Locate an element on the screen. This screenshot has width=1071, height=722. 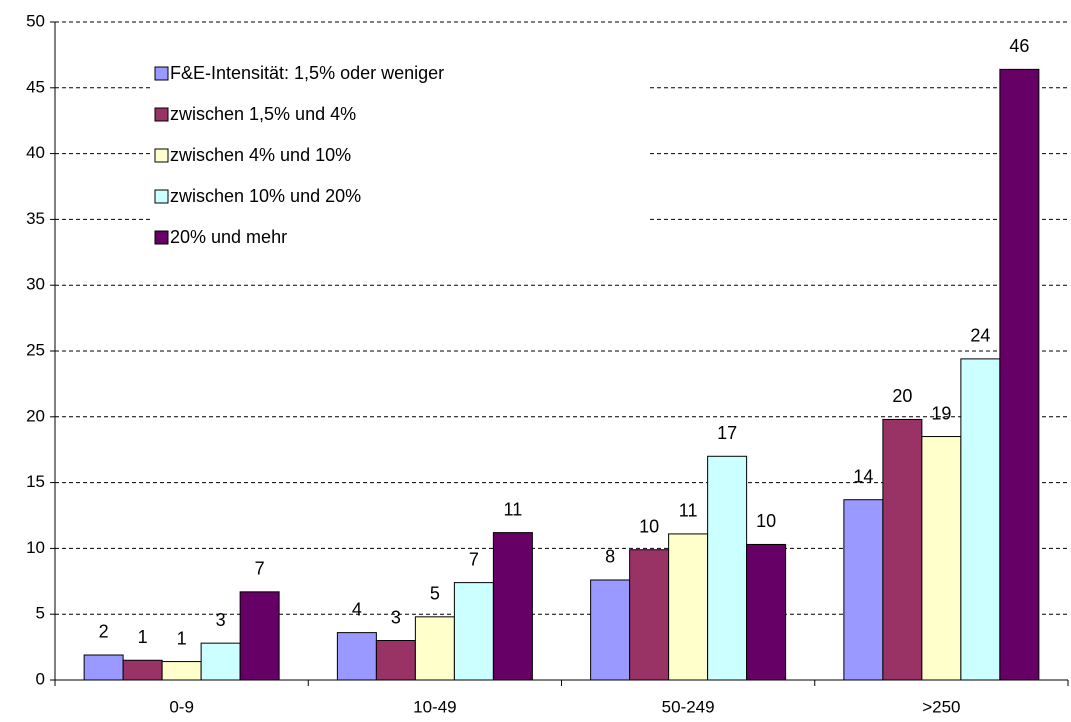
y-tick-label: 40 is located at coordinates (35, 152).